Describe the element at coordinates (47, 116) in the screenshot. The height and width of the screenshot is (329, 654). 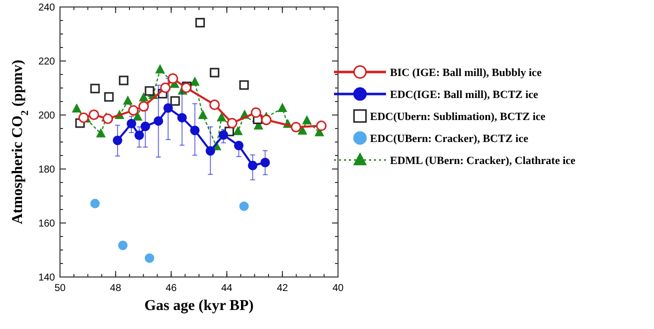
I see `y-tick-label: 200` at that location.